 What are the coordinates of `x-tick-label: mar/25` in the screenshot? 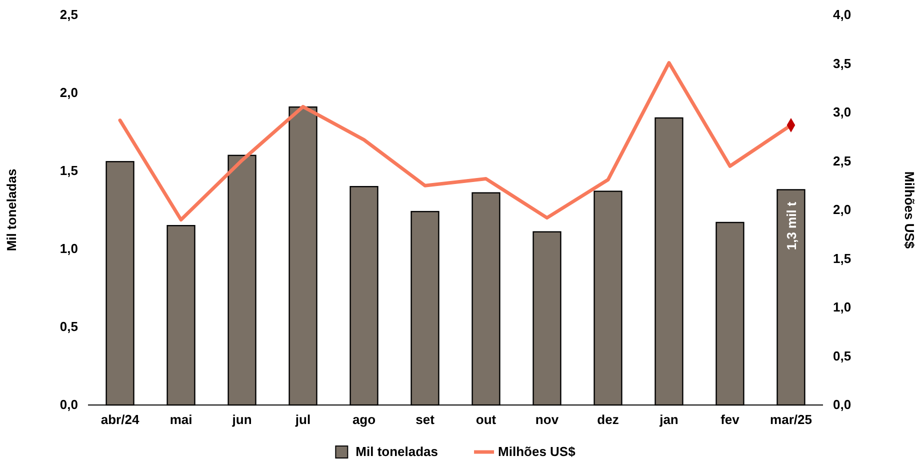 It's located at (791, 420).